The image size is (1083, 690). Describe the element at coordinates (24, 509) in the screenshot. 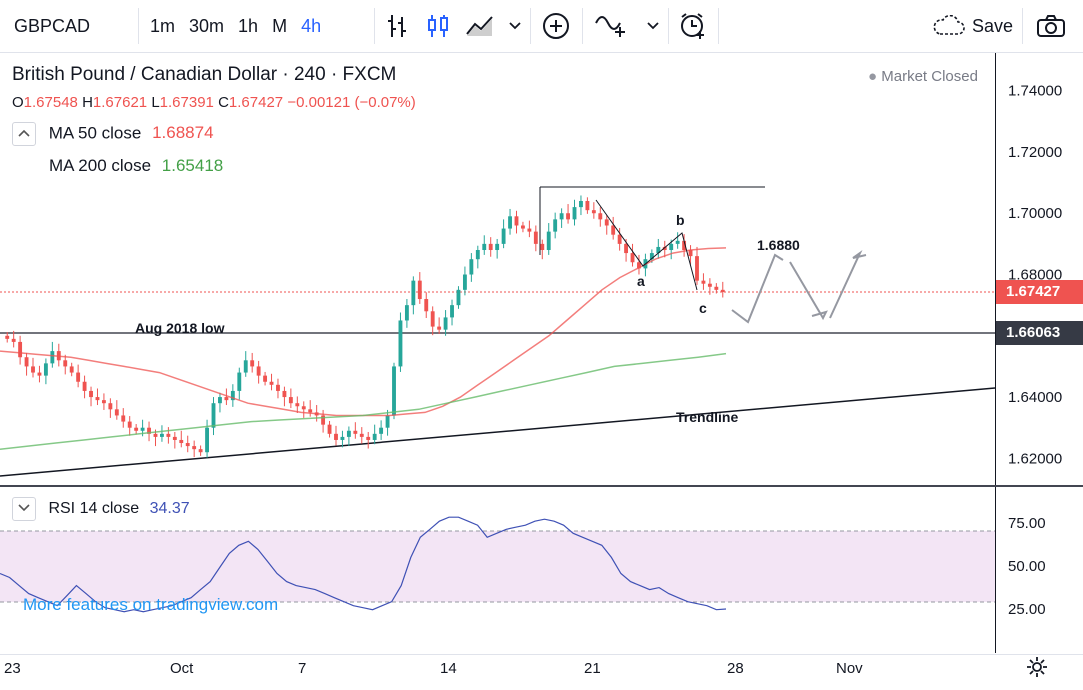

I see `collapse-rsi-button` at that location.